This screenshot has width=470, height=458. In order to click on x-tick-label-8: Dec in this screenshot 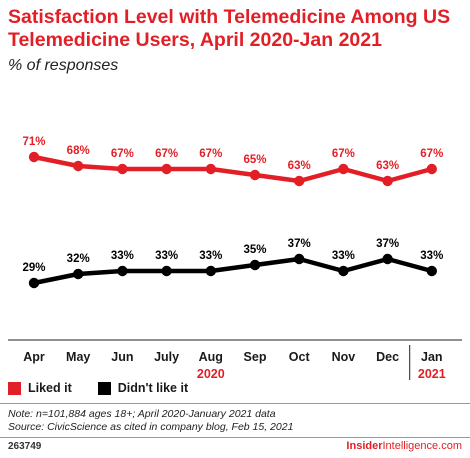, I will do `click(387, 357)`.